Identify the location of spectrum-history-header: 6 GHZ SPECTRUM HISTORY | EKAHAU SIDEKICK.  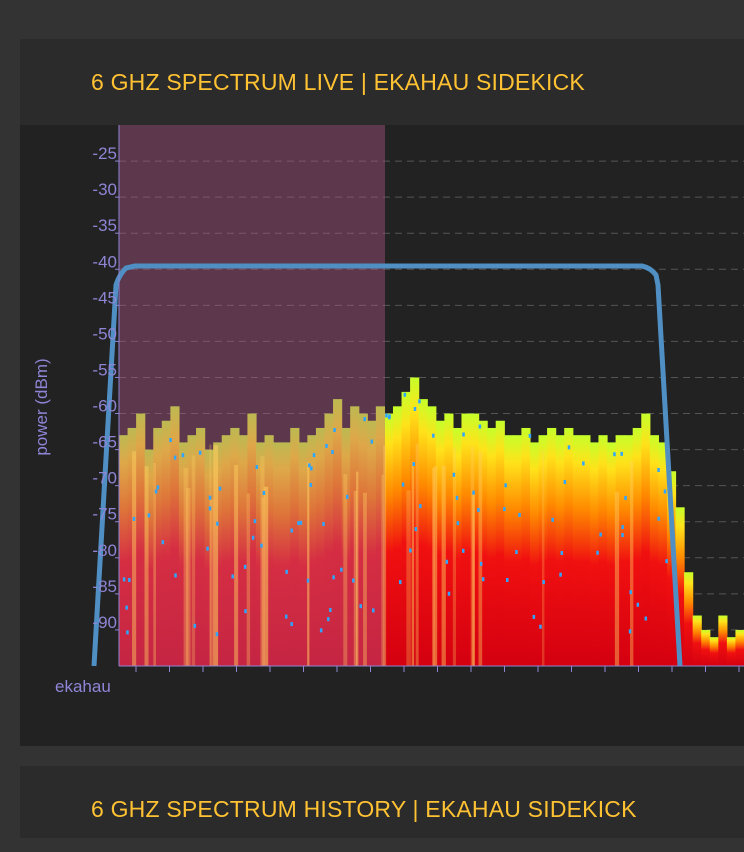
(382, 809).